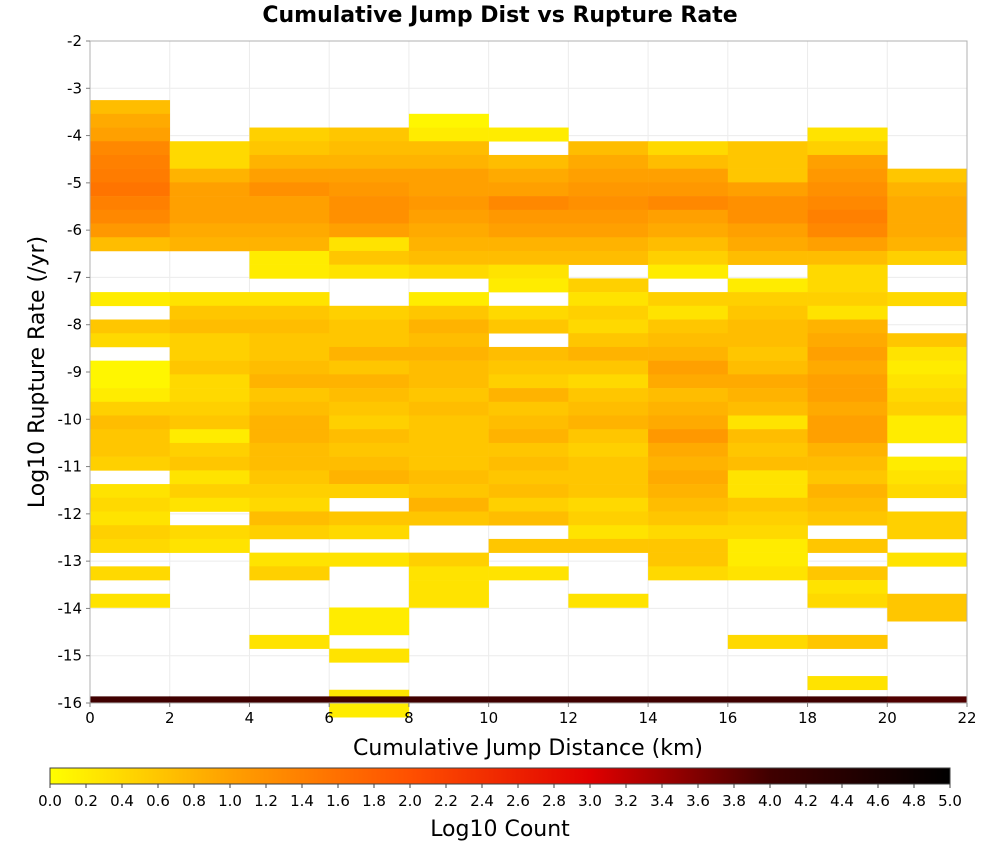  What do you see at coordinates (914, 801) in the screenshot?
I see `colorbar-tick-label: 4.8` at bounding box center [914, 801].